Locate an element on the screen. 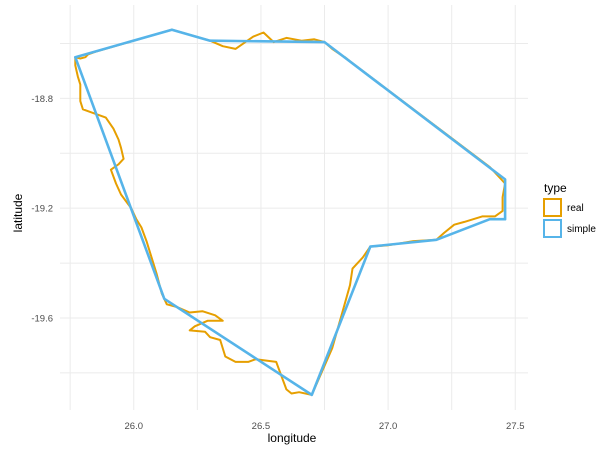 Image resolution: width=597 pixels, height=451 pixels. legend-key-simple is located at coordinates (552, 228).